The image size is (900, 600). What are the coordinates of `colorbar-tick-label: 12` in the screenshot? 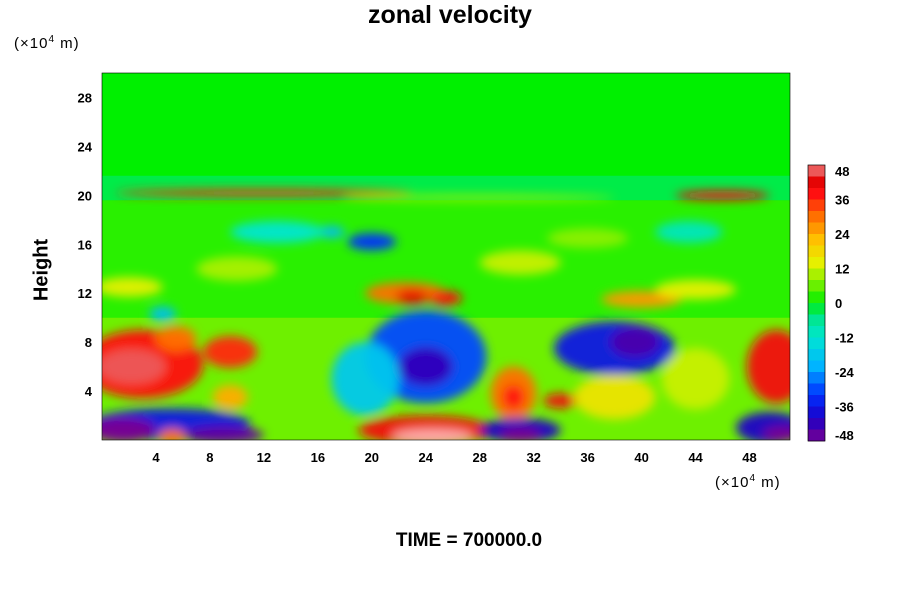 It's located at (842, 269).